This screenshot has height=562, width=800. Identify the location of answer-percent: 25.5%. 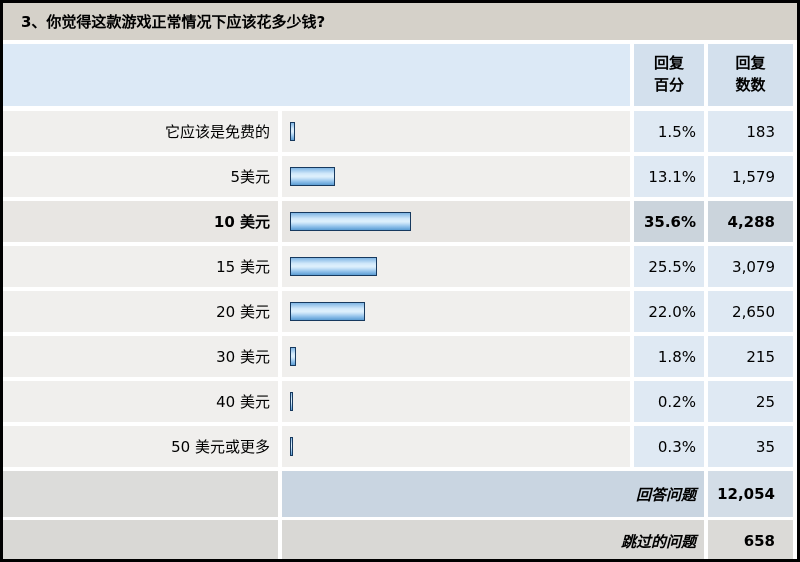
(669, 266).